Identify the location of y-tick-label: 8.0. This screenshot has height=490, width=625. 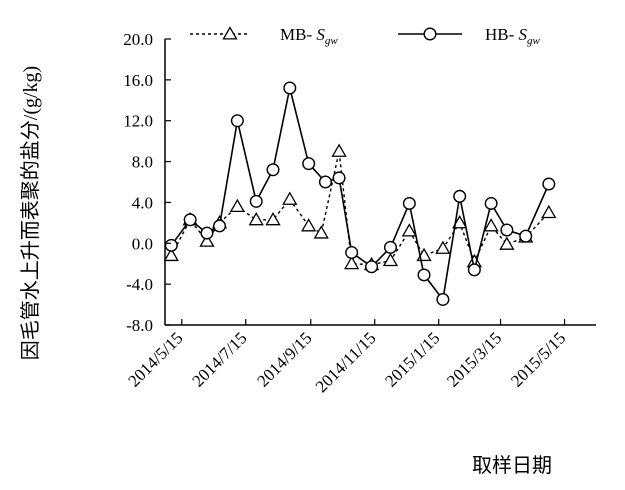
(142, 162).